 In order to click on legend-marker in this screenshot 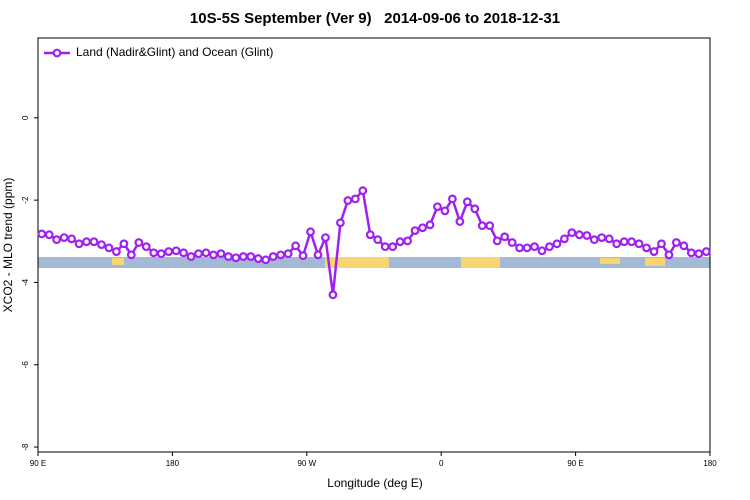, I will do `click(57, 53)`.